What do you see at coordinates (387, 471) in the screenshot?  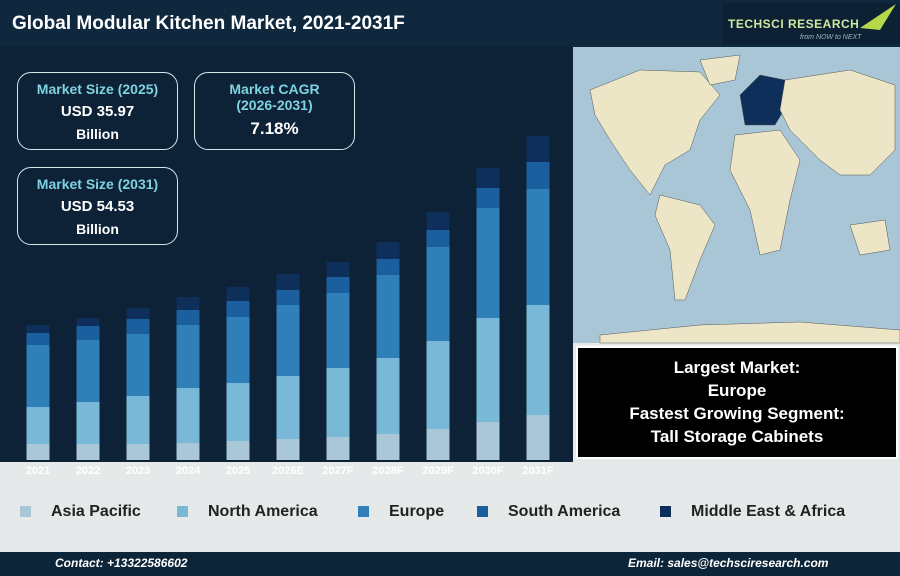 I see `x-tick-label: 2028F` at bounding box center [387, 471].